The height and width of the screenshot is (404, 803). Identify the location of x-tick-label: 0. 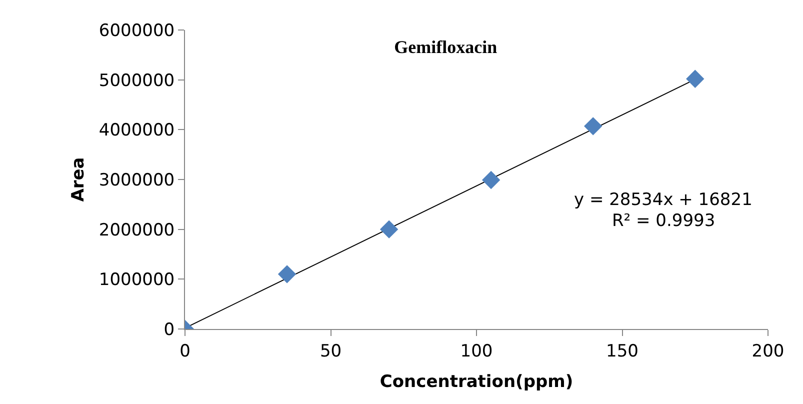
(185, 351).